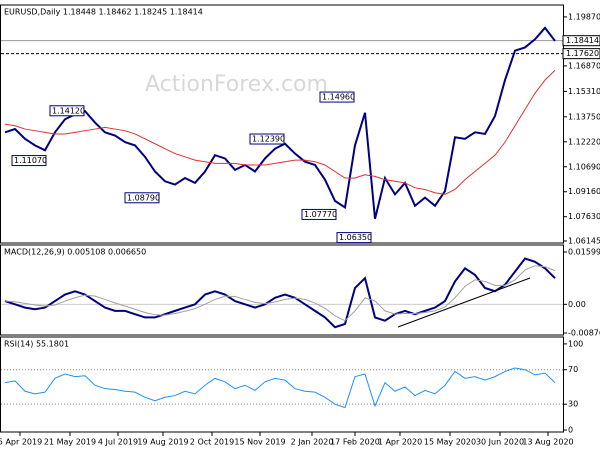  Describe the element at coordinates (584, 116) in the screenshot. I see `y-tick-label: 1.13750` at that location.